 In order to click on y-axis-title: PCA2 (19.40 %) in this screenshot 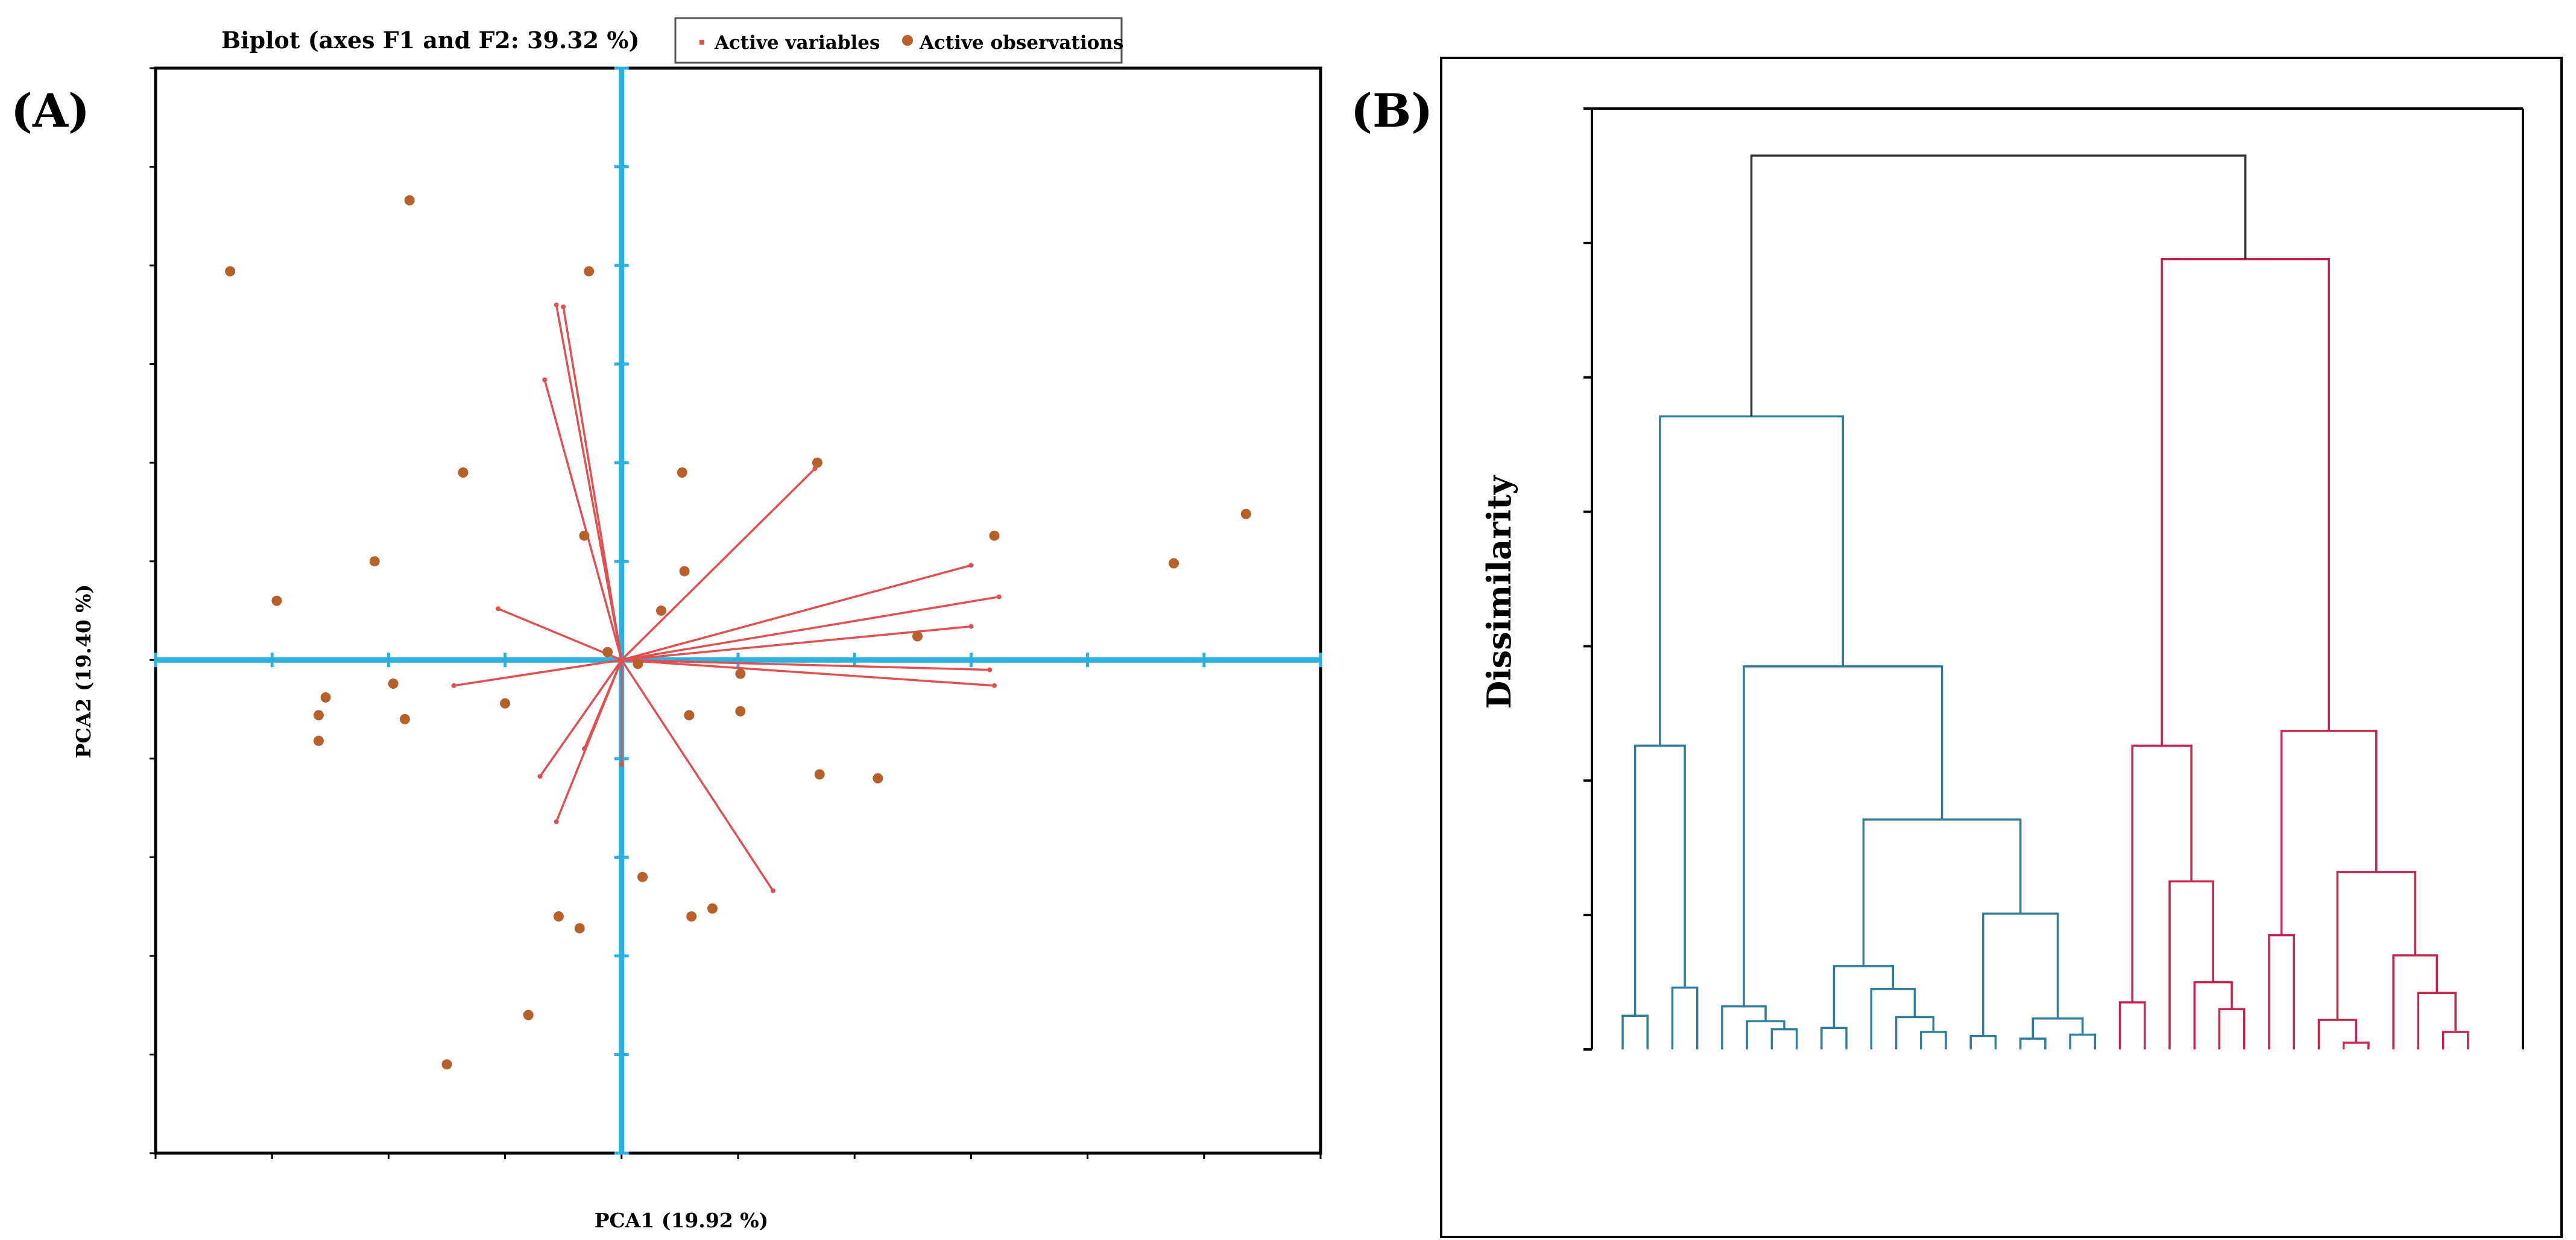, I will do `click(83, 671)`.